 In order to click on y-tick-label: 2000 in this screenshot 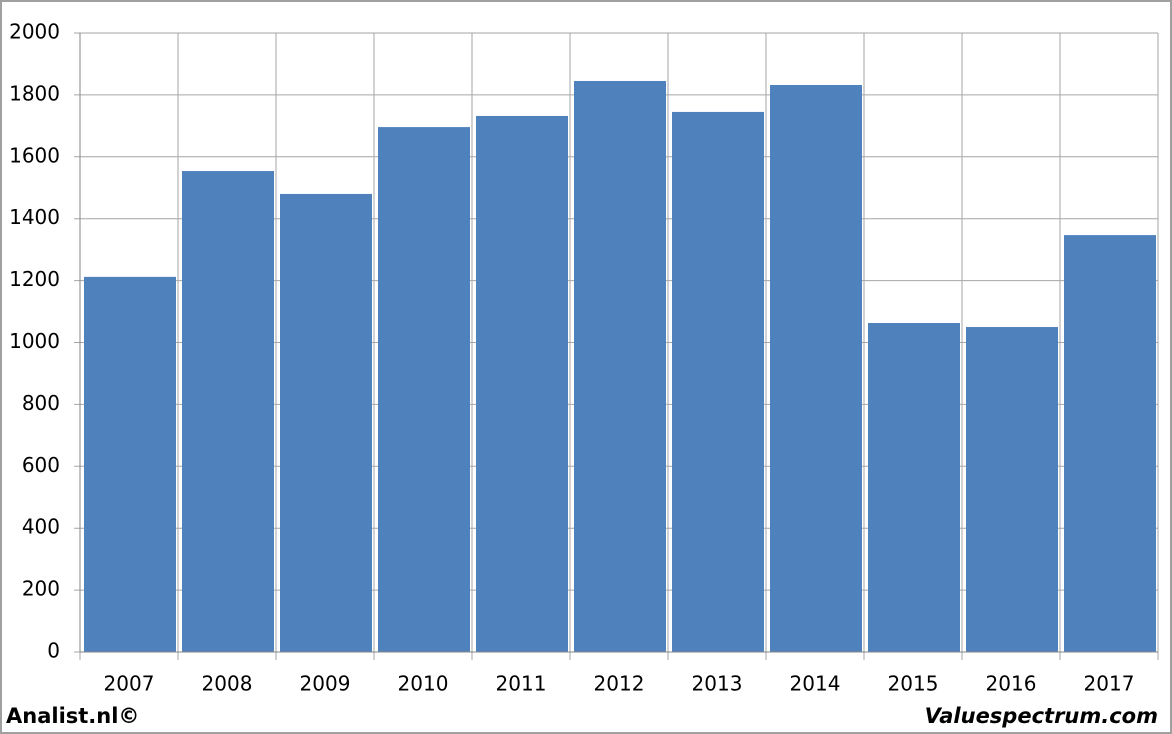, I will do `click(34, 32)`.